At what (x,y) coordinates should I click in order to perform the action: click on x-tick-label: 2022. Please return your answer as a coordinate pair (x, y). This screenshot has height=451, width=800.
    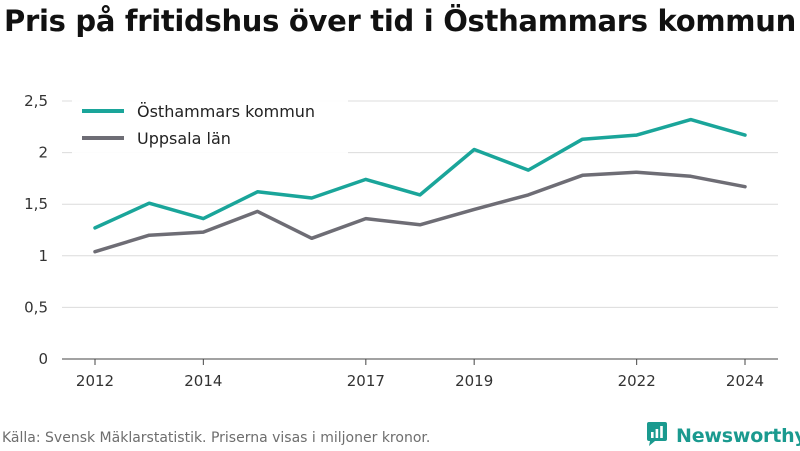
    Looking at the image, I should click on (637, 381).